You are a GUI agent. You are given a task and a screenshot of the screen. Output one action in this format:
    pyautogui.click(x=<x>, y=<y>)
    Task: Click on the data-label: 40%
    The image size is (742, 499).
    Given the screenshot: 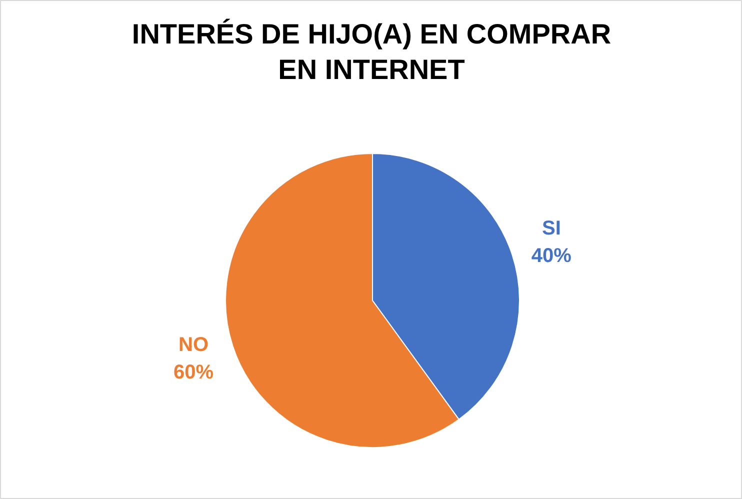 What is the action you would take?
    pyautogui.click(x=551, y=256)
    